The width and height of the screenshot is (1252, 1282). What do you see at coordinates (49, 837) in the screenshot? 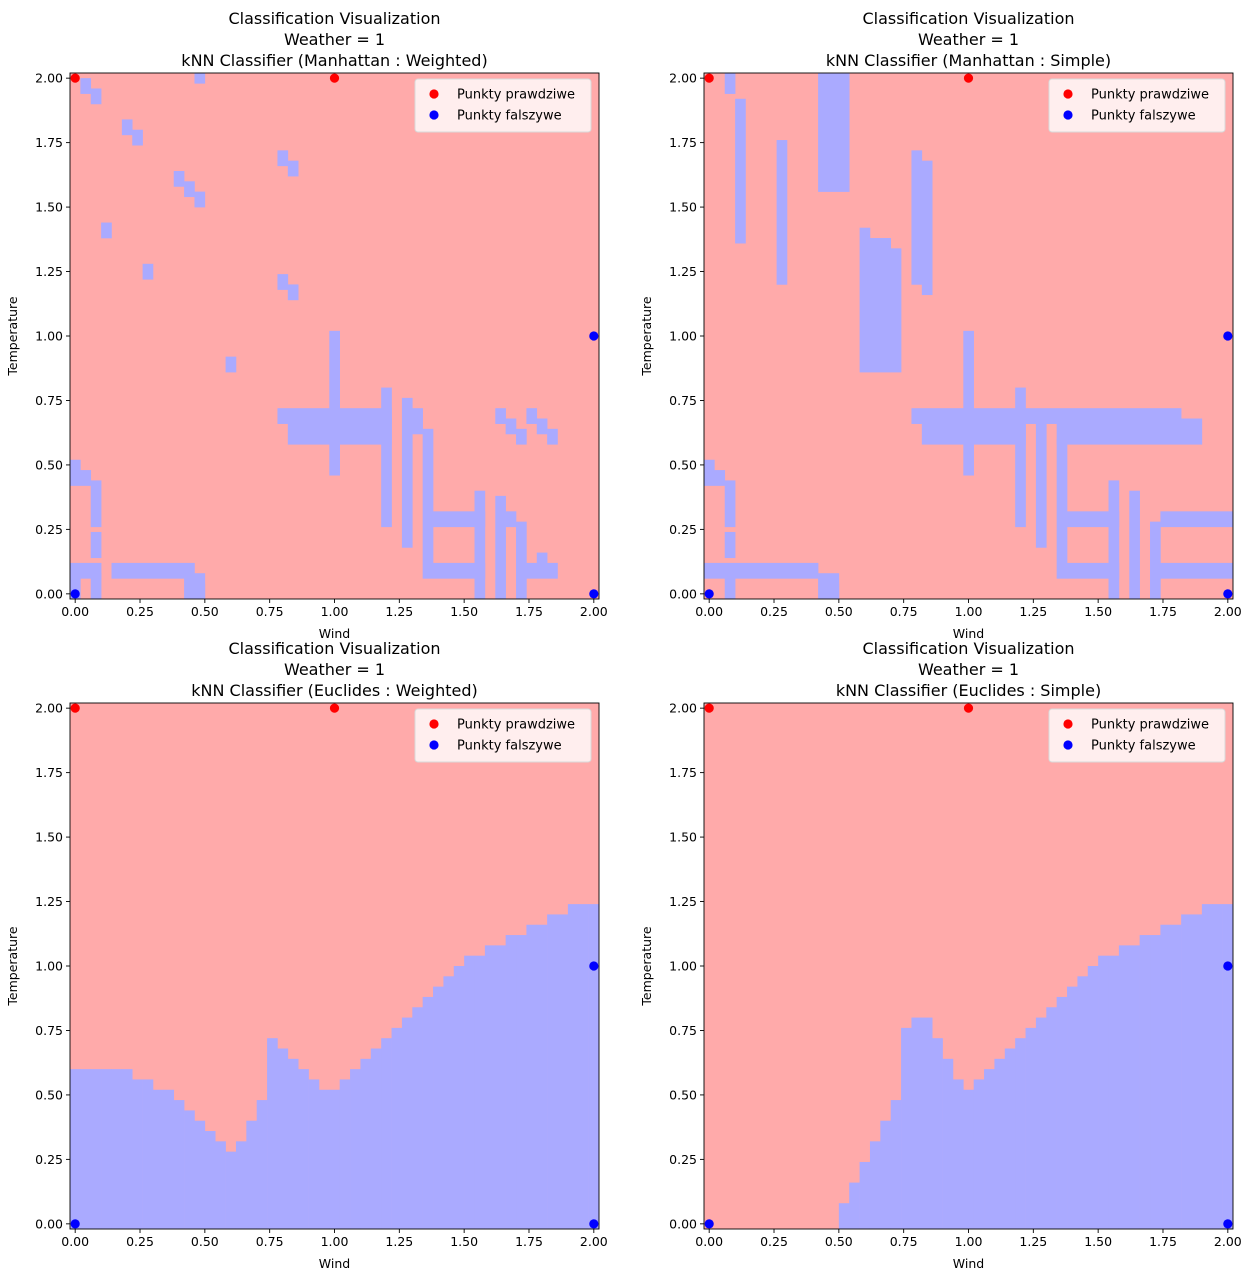
I see `y-tick-label: 1.50` at bounding box center [49, 837].